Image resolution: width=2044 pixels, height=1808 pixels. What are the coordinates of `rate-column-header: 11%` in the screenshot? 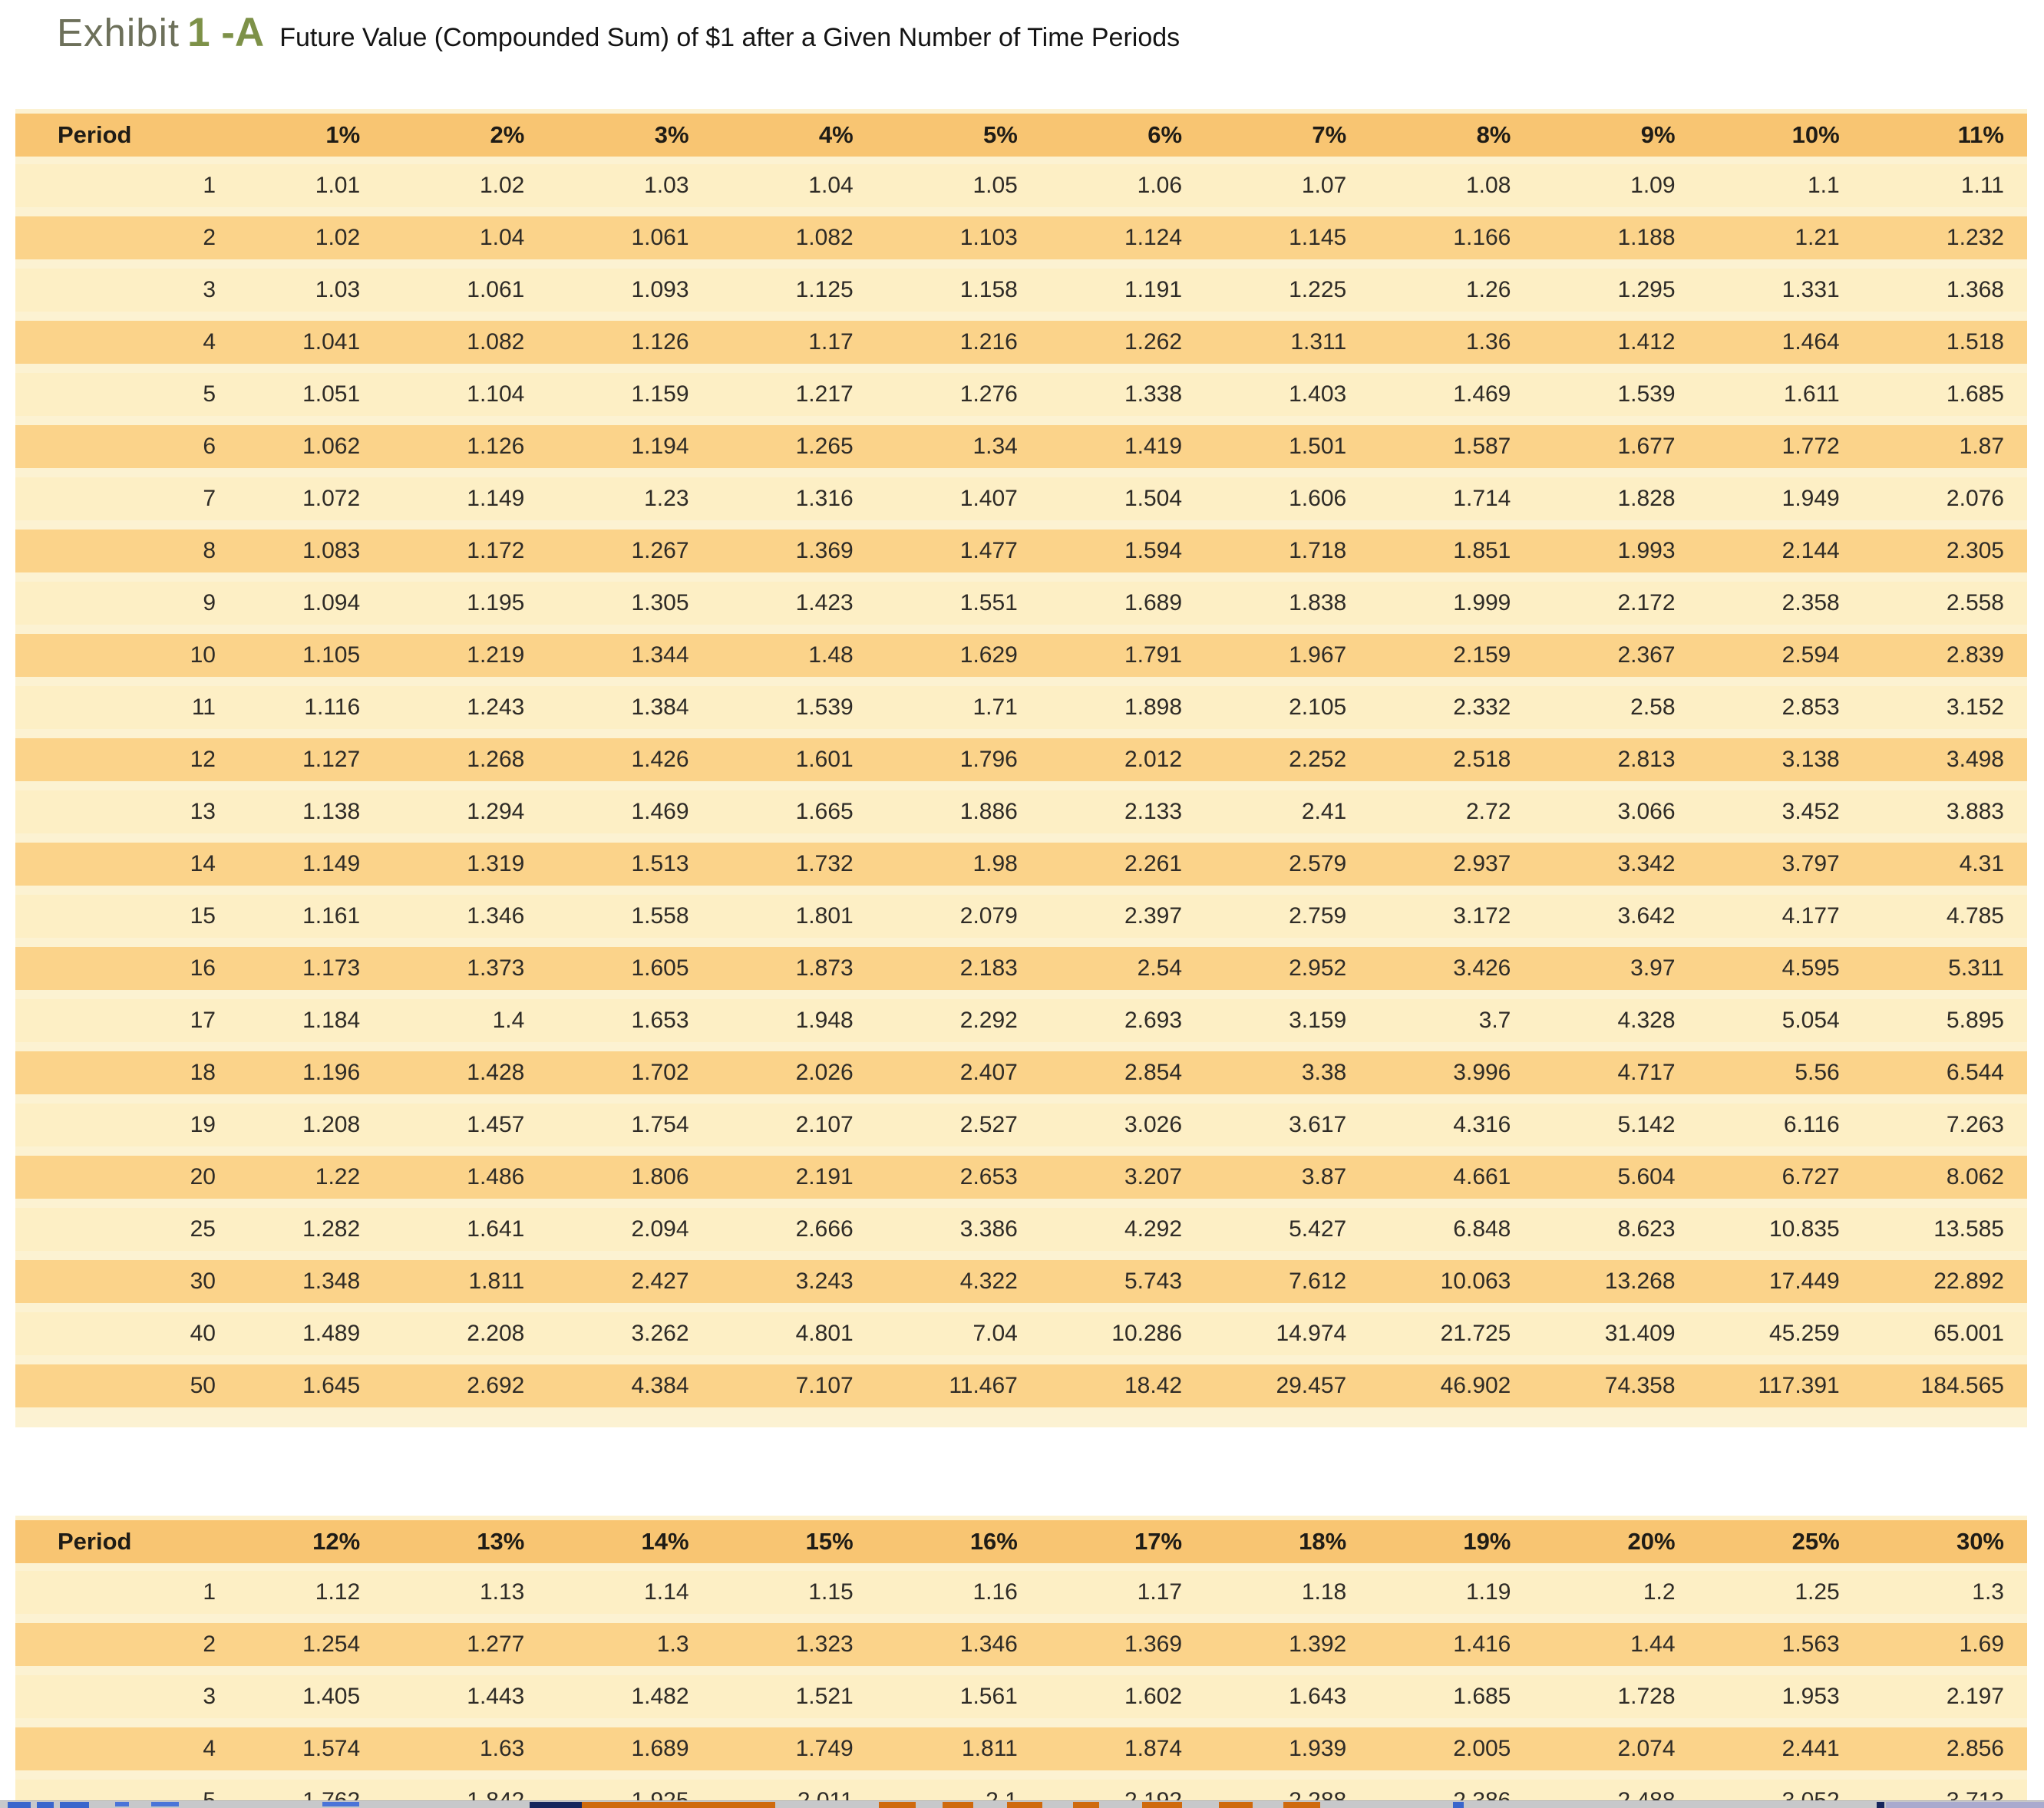 It's located at (1944, 136).